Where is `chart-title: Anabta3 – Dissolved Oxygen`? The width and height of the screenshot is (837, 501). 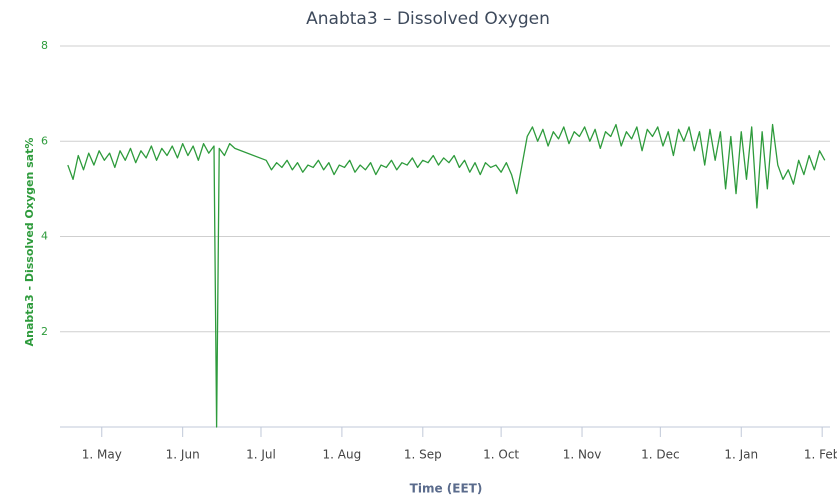 chart-title: Anabta3 – Dissolved Oxygen is located at coordinates (428, 19).